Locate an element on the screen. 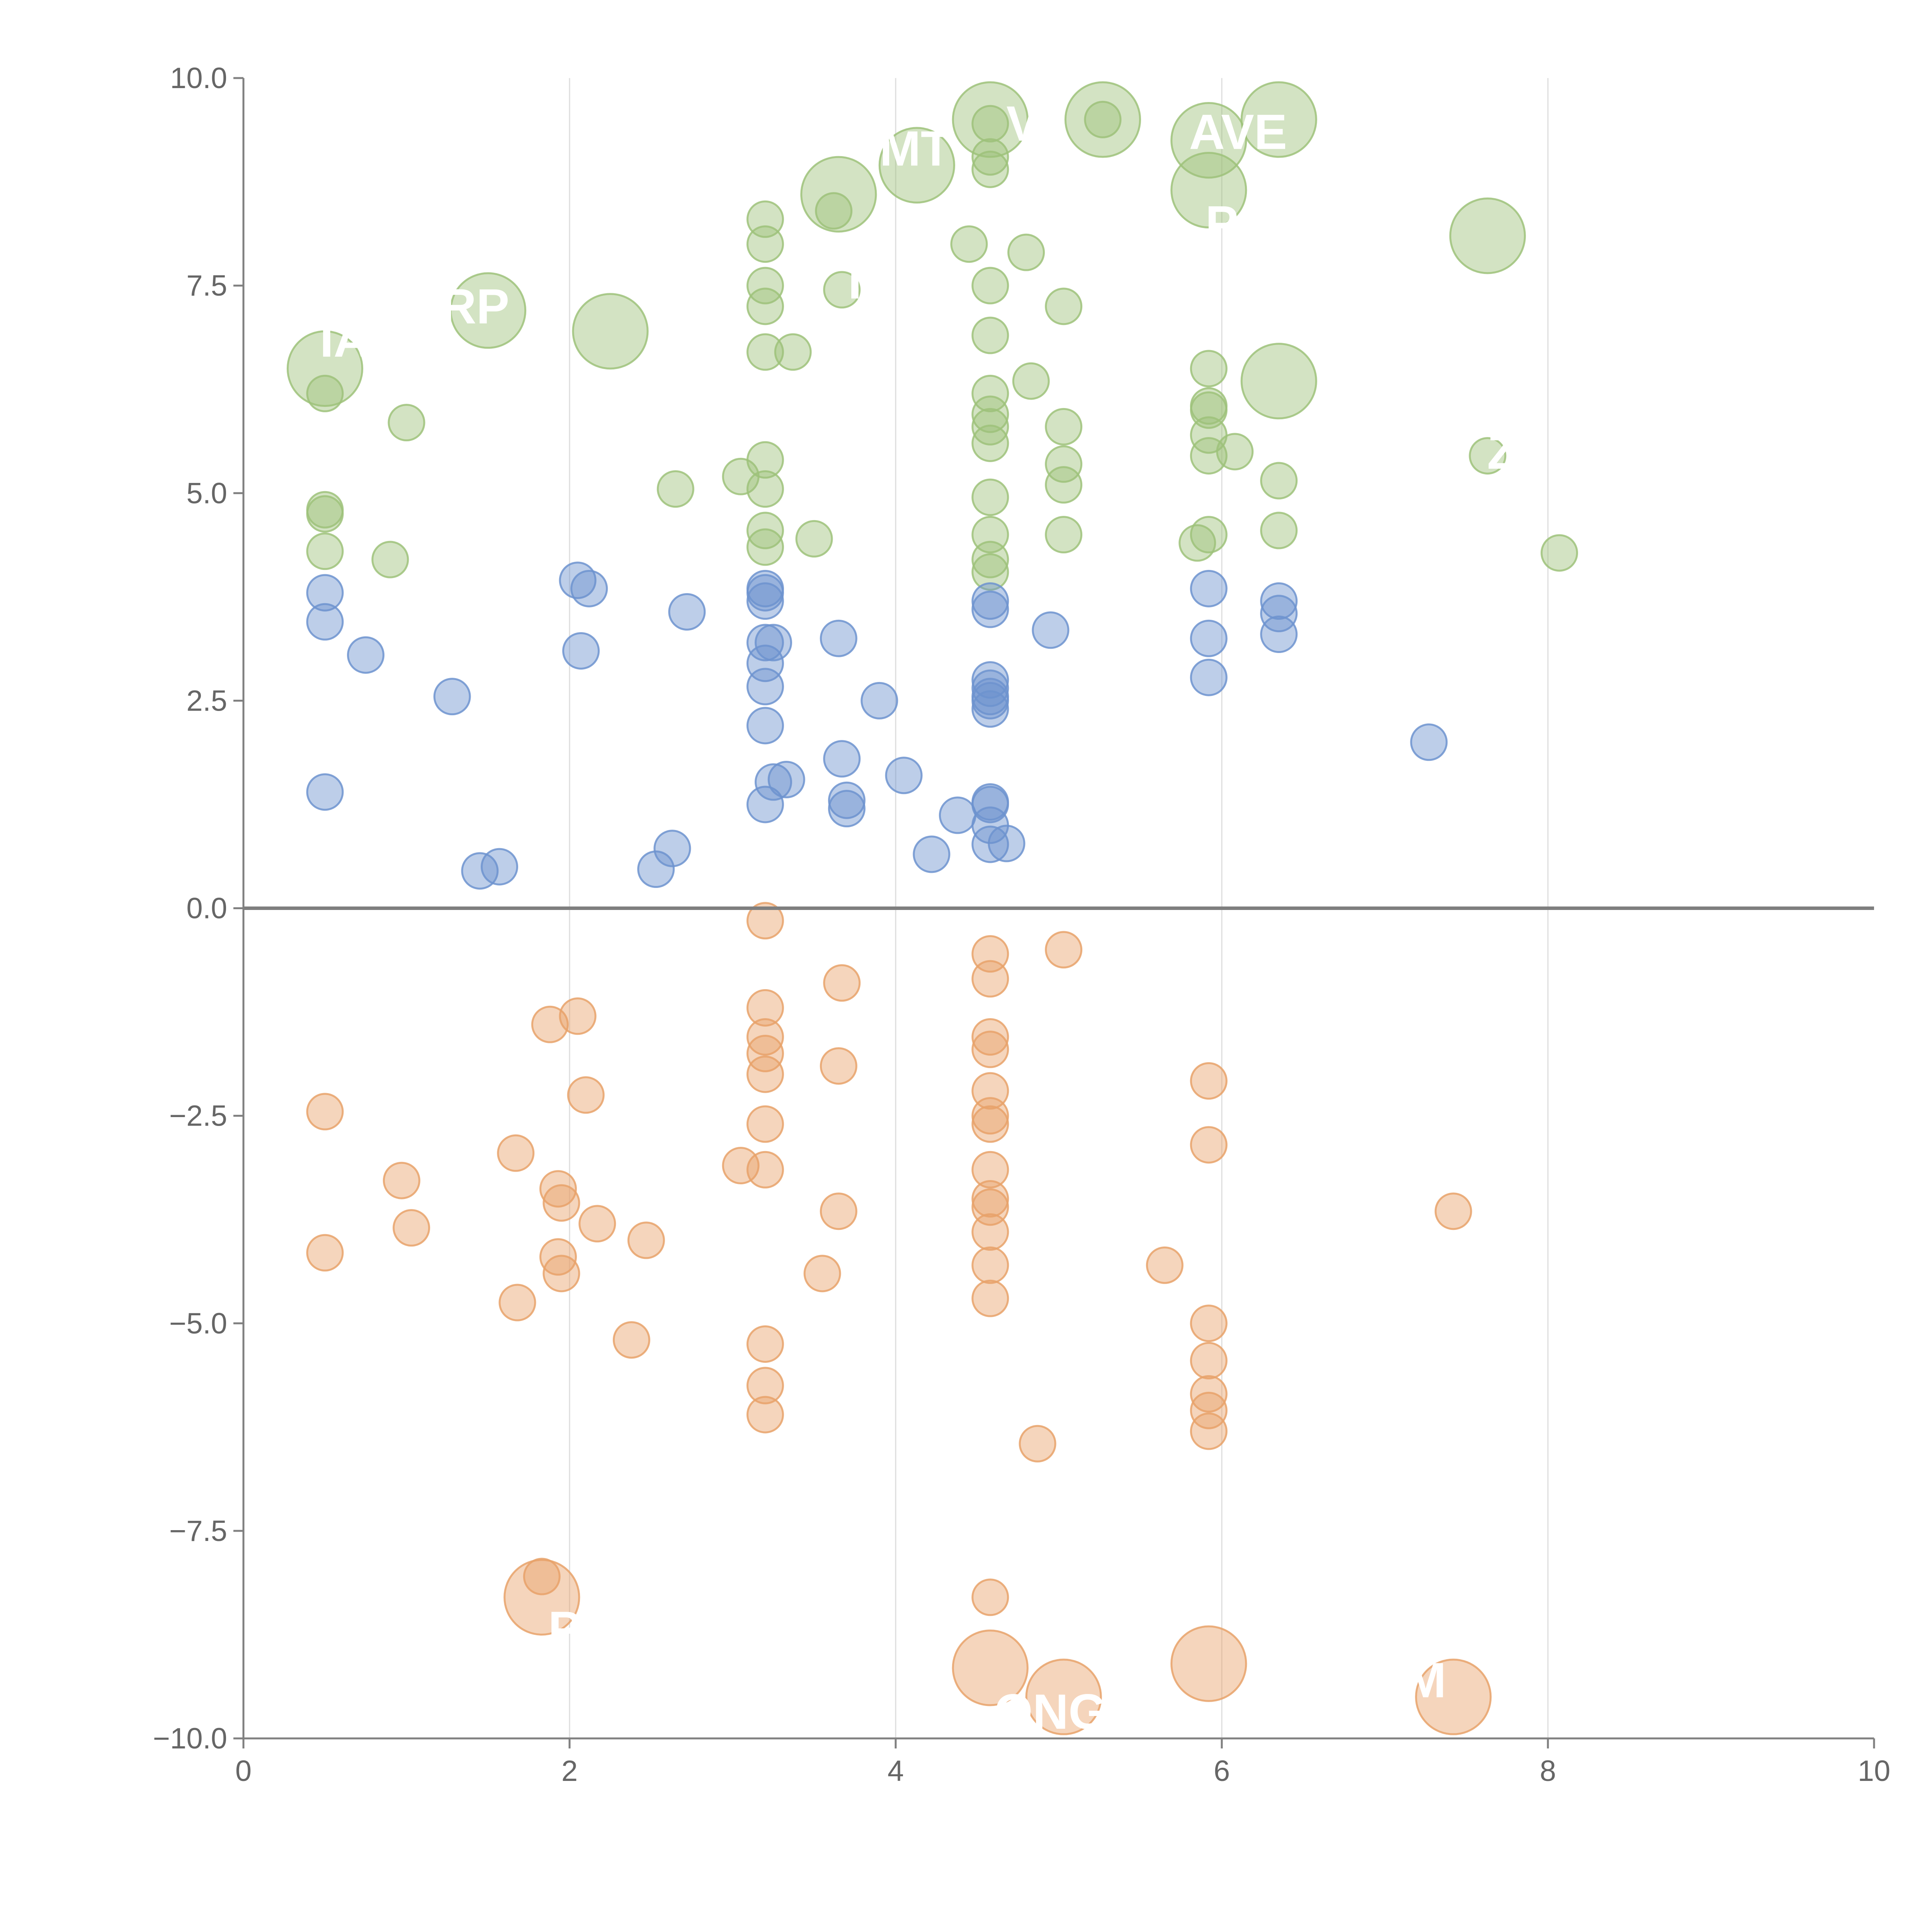 The height and width of the screenshot is (1932, 1932). bubble-label: MT is located at coordinates (915, 149).